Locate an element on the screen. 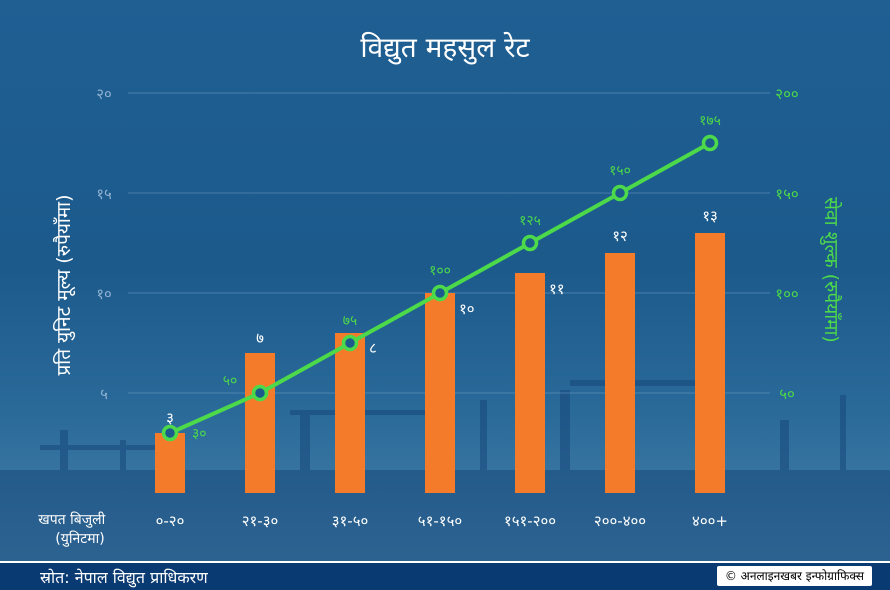 The image size is (890, 590). category-label: २१-३० is located at coordinates (260, 521).